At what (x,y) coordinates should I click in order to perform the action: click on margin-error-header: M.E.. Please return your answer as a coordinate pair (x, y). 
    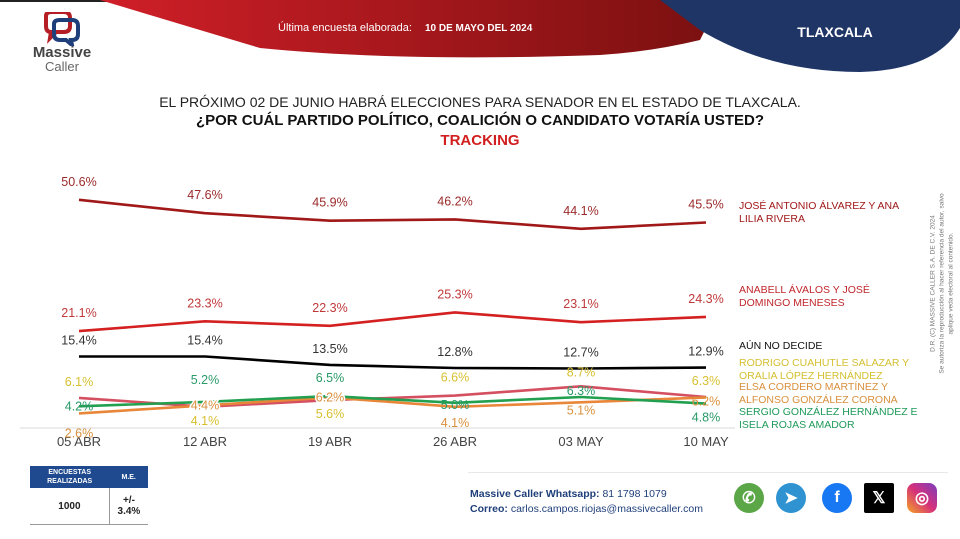
    Looking at the image, I should click on (128, 477).